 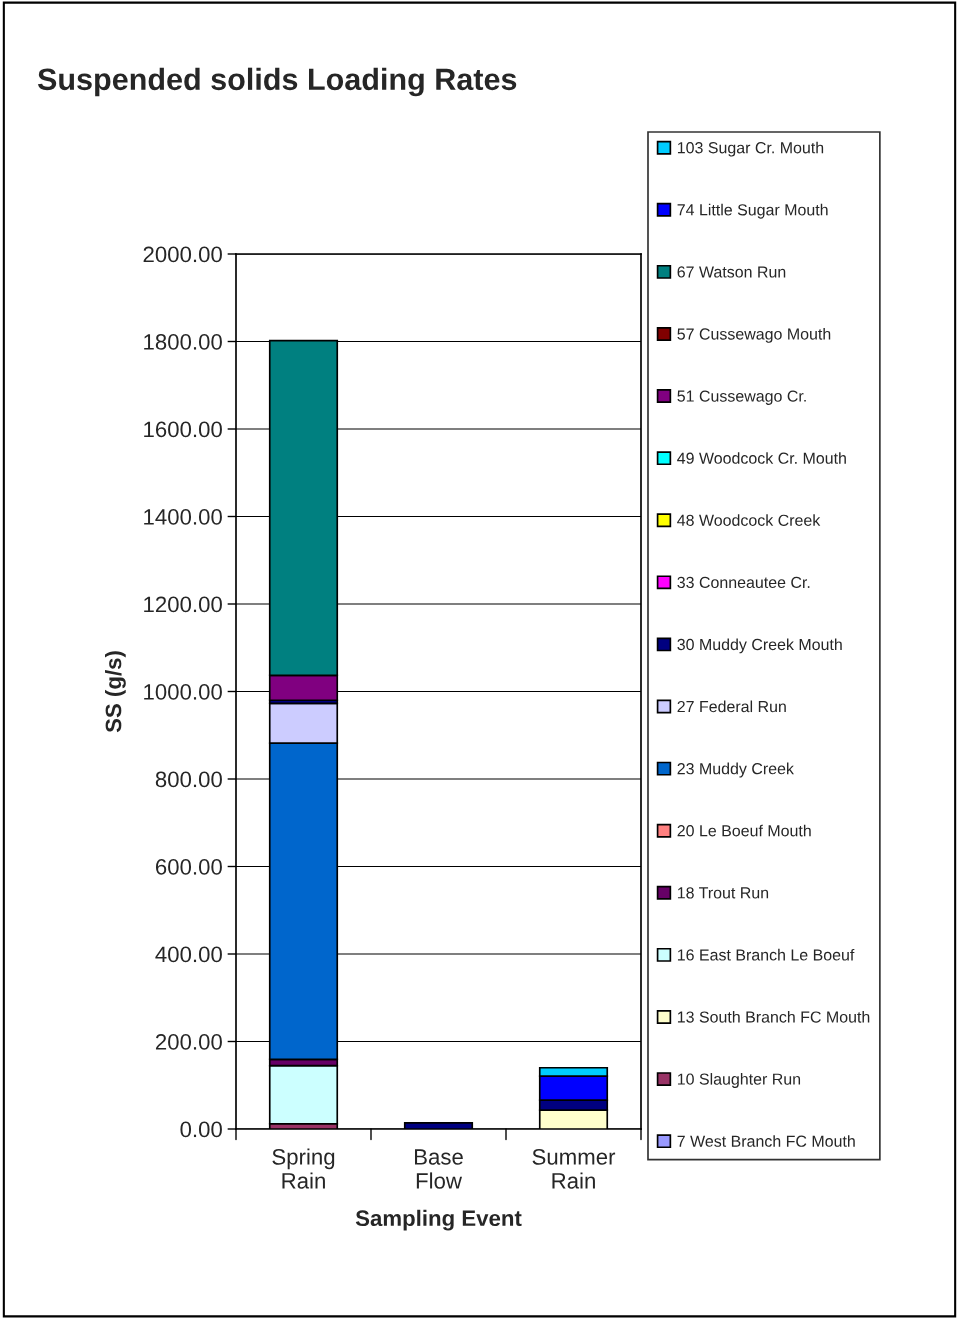 I want to click on legend-label: 51 Cussewago Cr., so click(x=741, y=397).